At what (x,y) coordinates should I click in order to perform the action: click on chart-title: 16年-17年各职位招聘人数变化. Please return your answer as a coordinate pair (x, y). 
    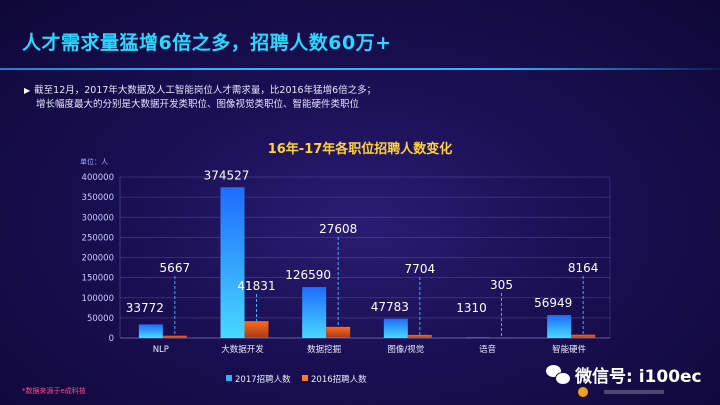
    Looking at the image, I should click on (360, 149).